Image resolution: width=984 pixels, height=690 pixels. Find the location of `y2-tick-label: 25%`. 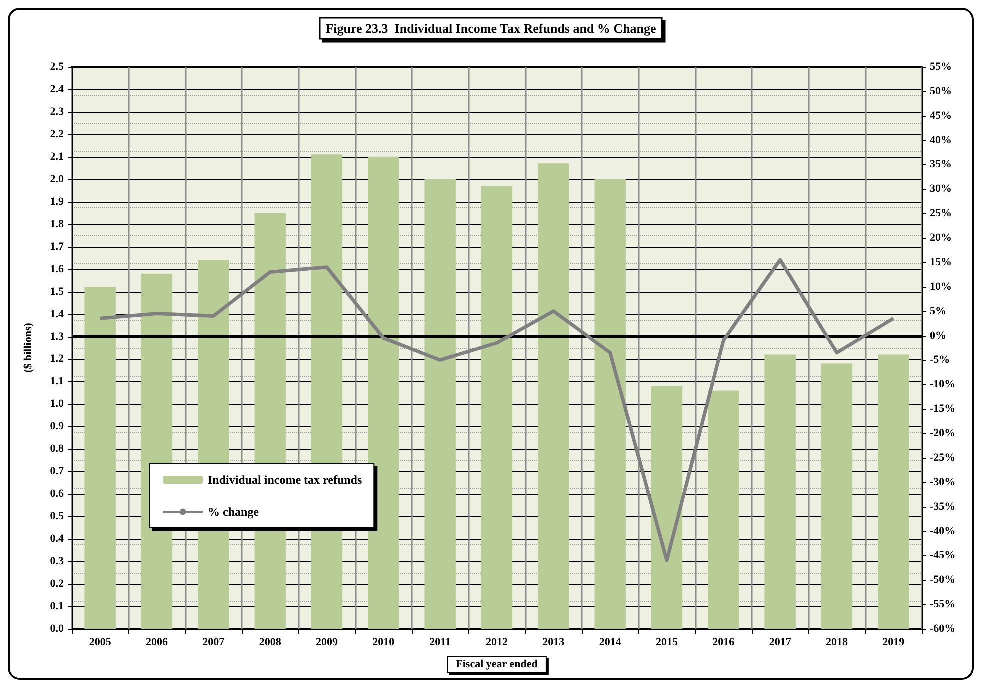

y2-tick-label: 25% is located at coordinates (941, 214).